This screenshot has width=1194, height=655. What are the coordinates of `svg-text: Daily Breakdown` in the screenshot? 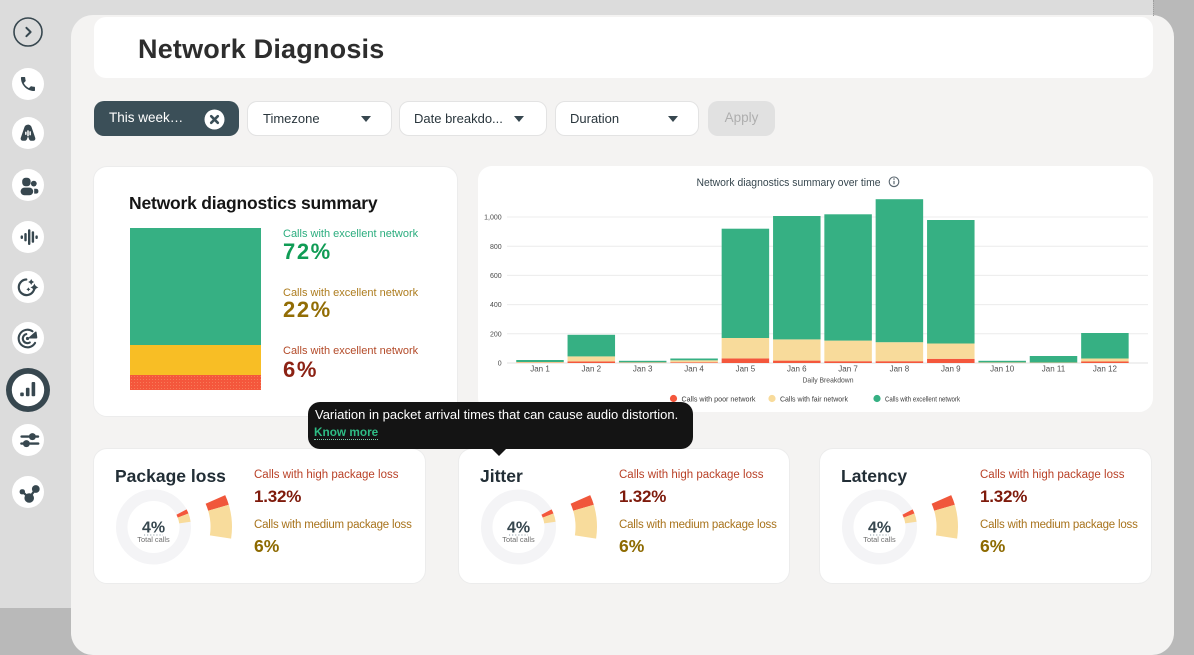 It's located at (828, 380).